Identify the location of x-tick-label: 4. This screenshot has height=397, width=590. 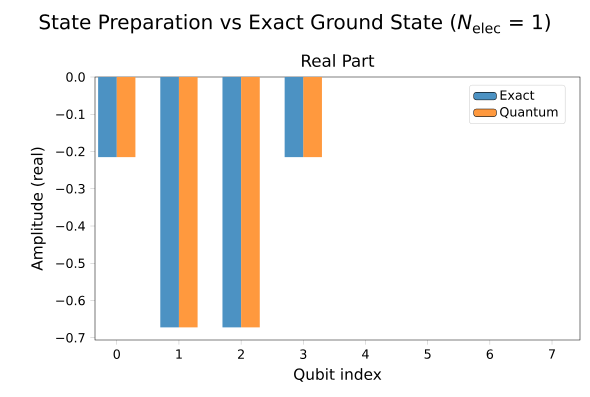
(365, 354).